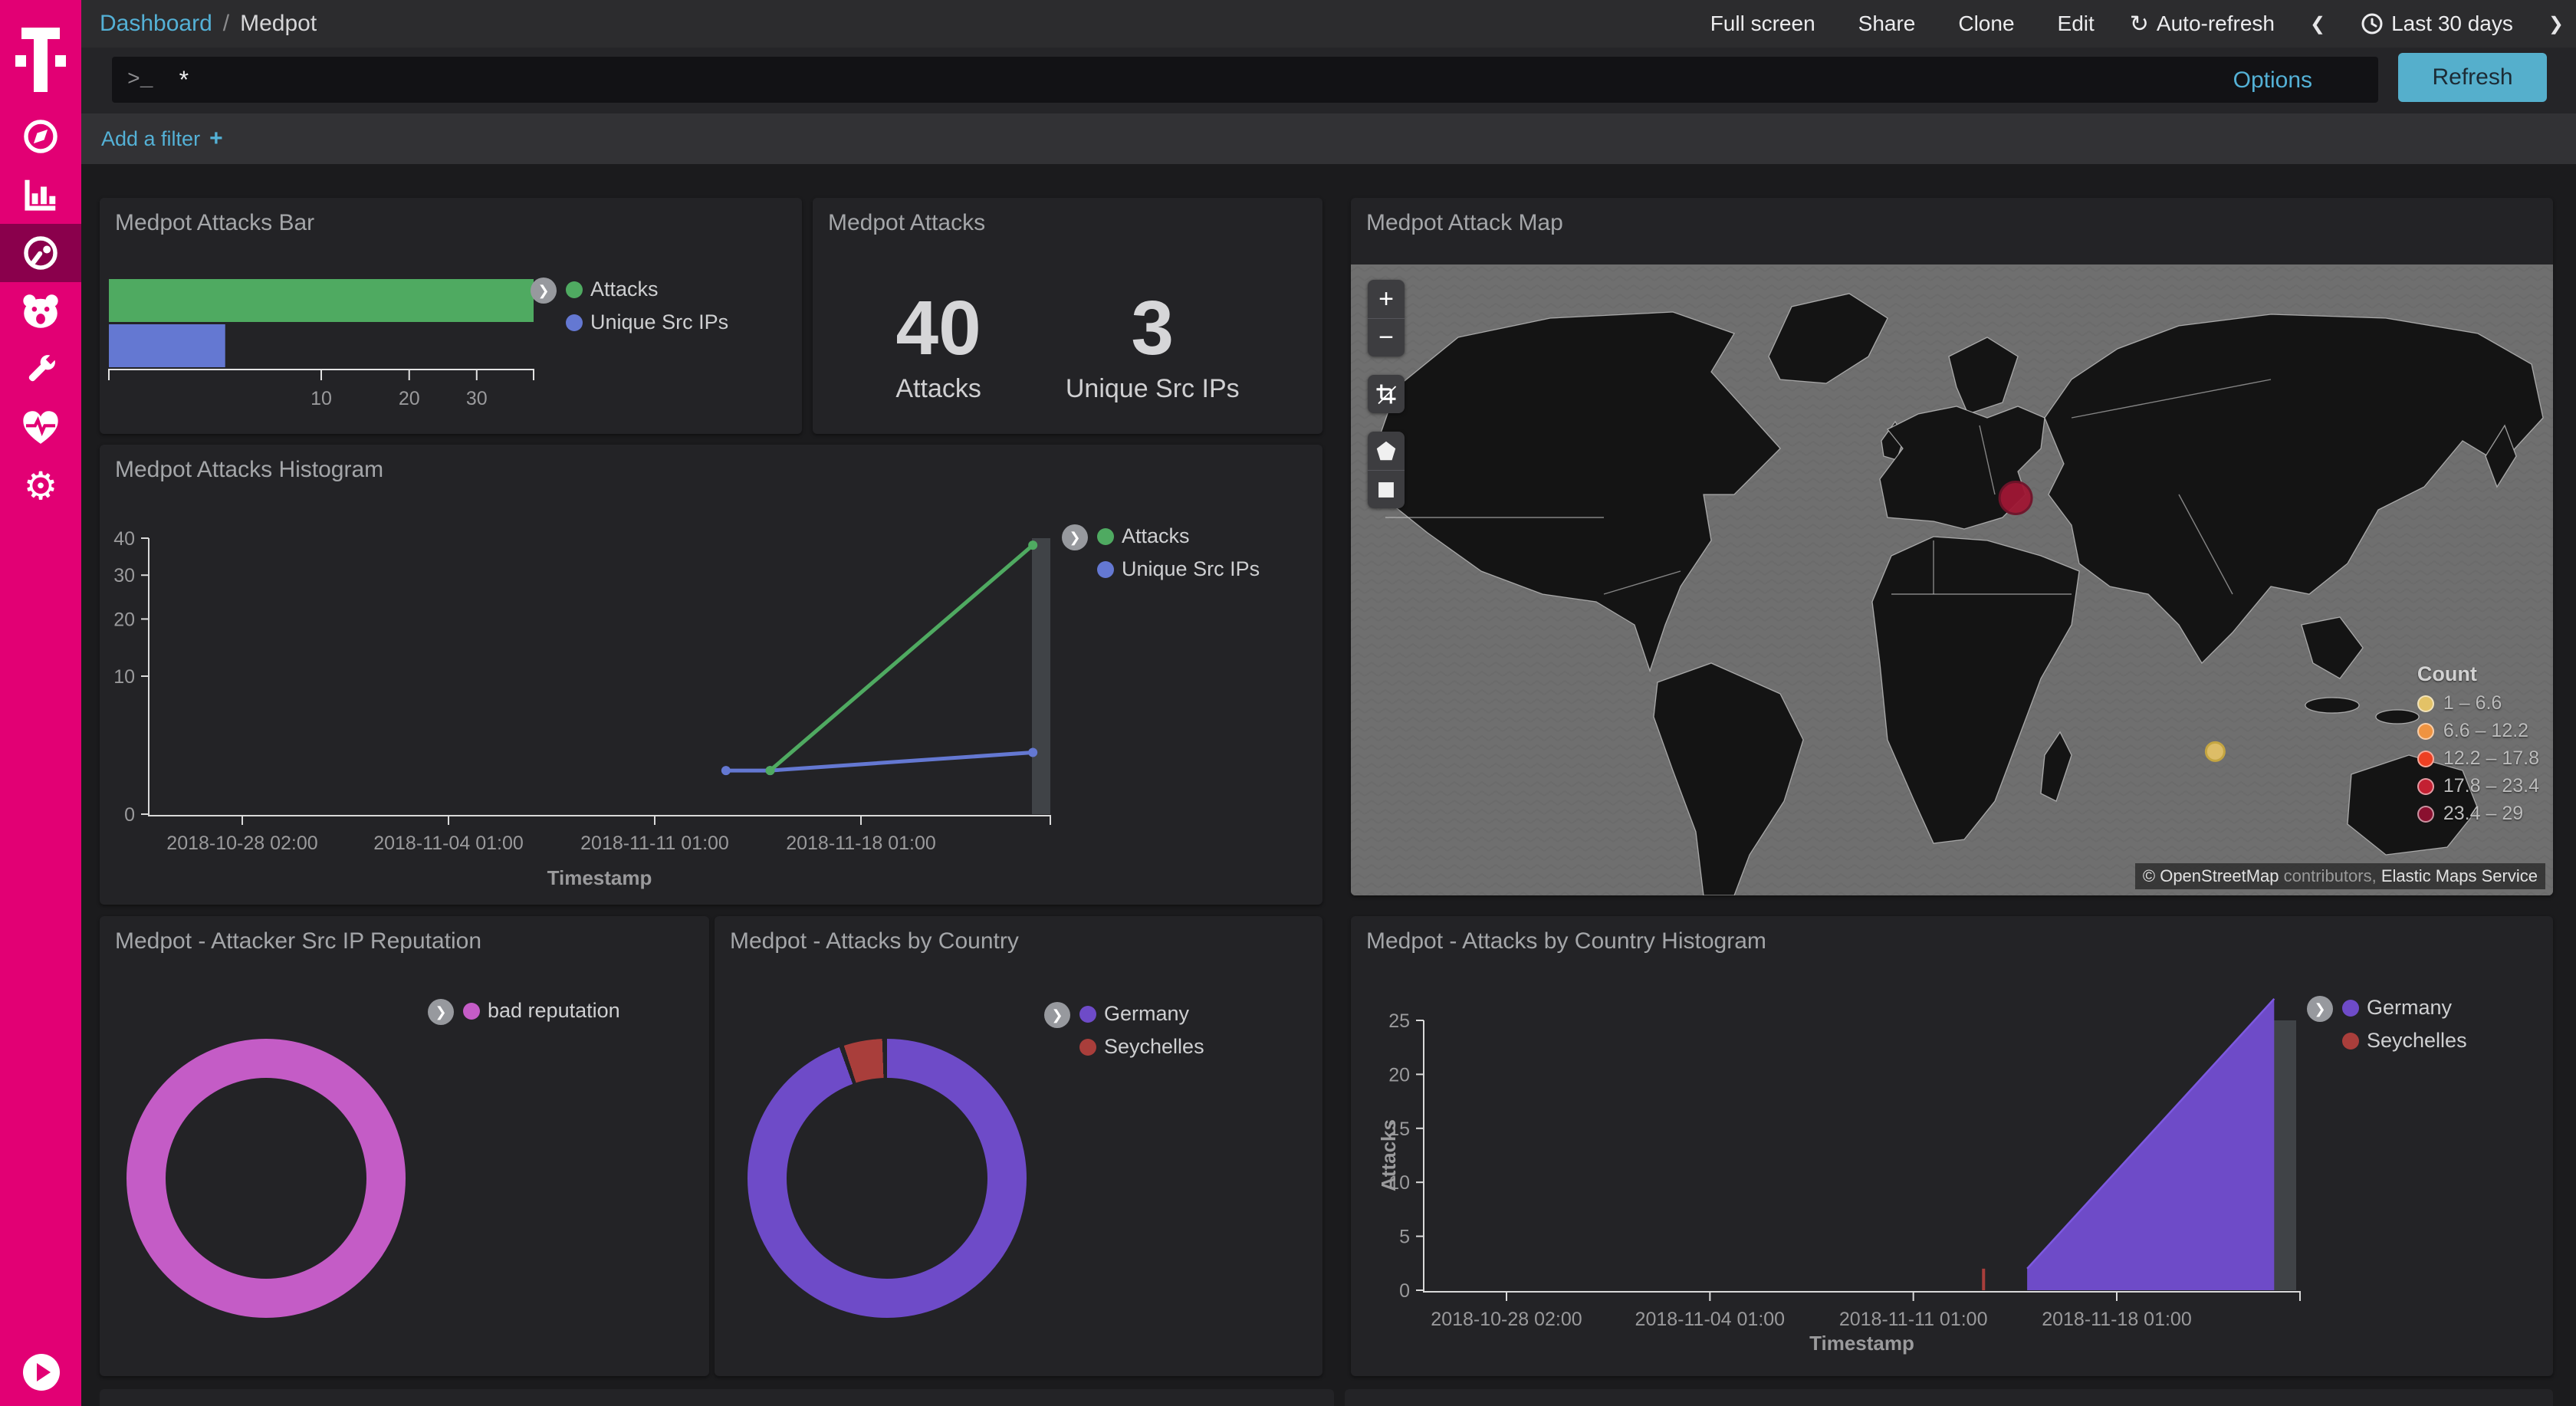 The image size is (2576, 1406). Describe the element at coordinates (907, 222) in the screenshot. I see `panel-title: Medpot Attacks` at that location.